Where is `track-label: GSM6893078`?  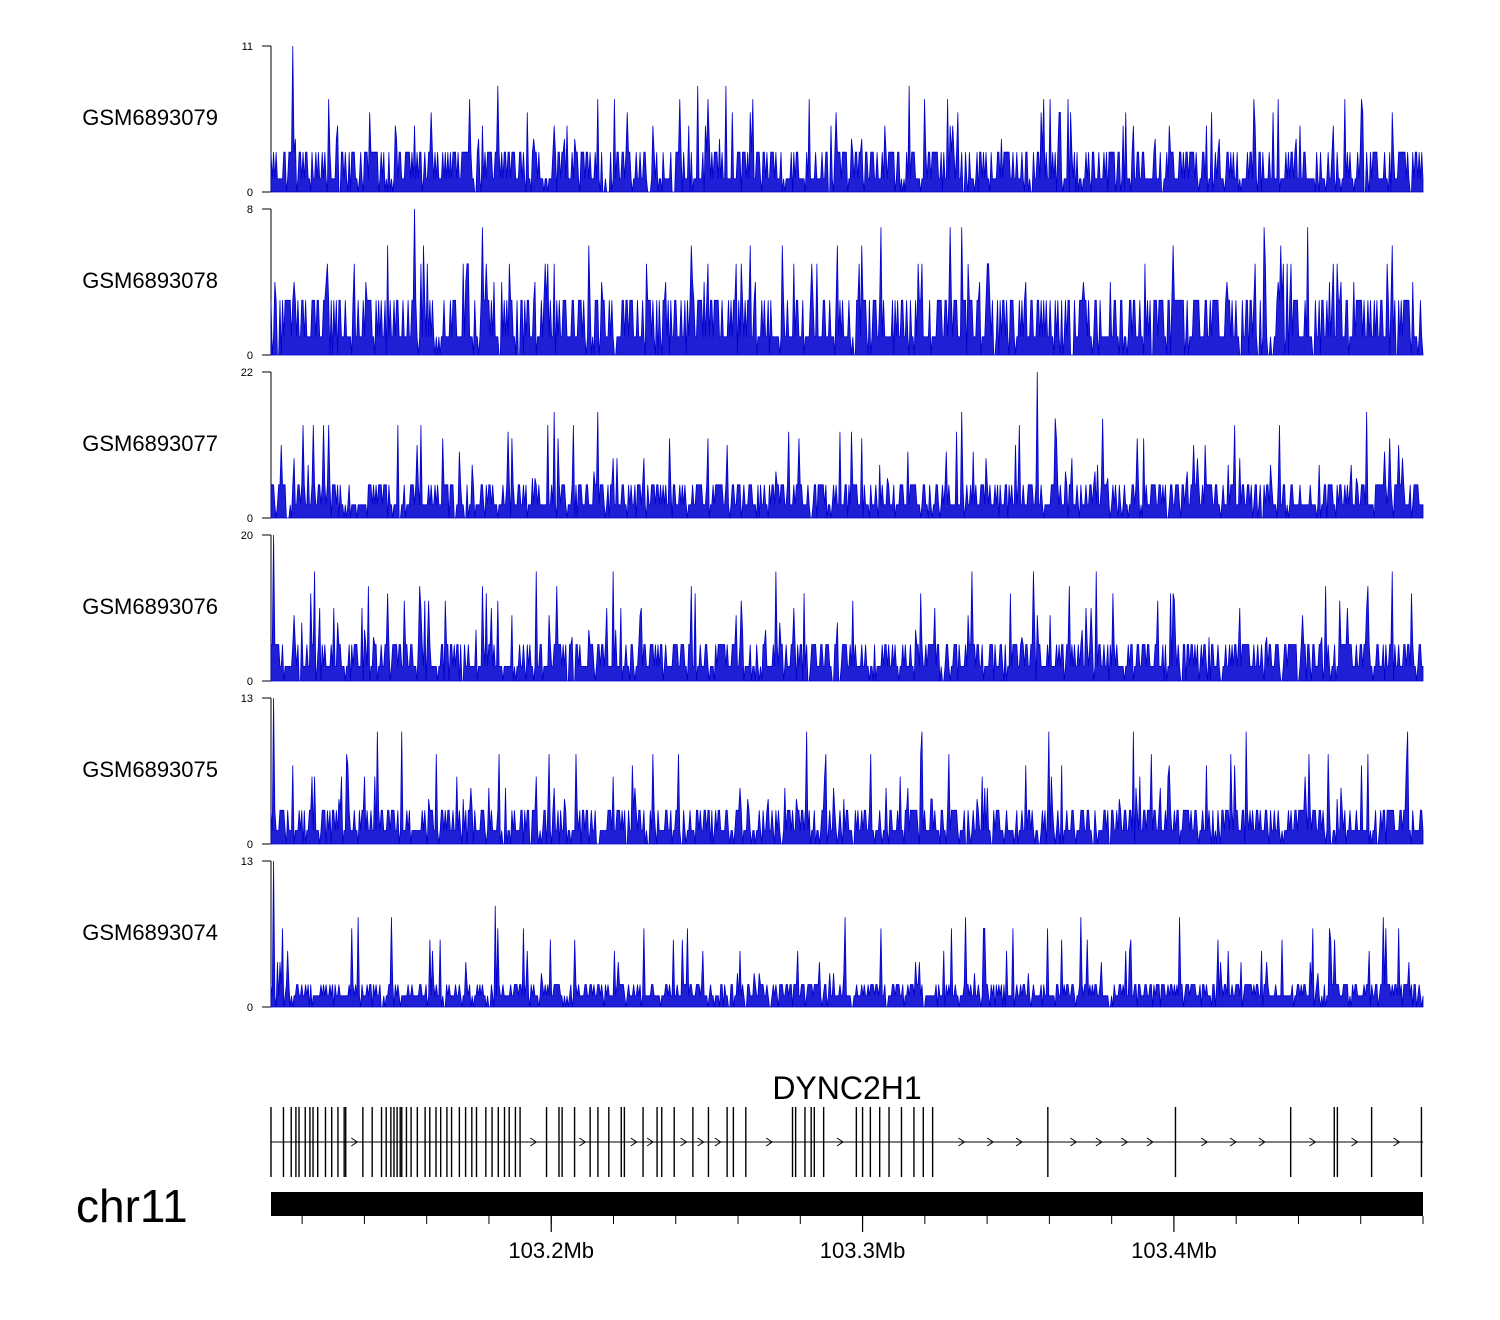 track-label: GSM6893078 is located at coordinates (150, 280).